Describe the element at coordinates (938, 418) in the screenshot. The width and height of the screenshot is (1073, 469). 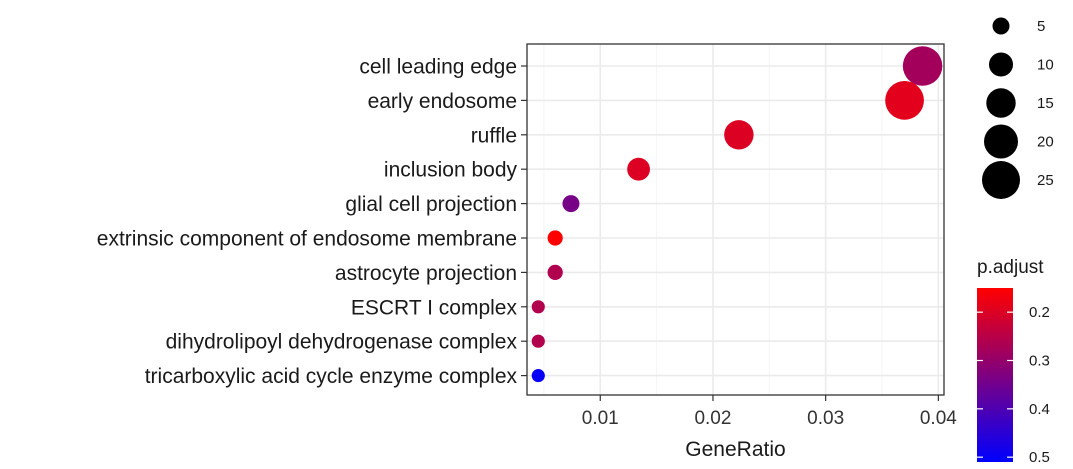
I see `x-tick-label: 0.04` at that location.